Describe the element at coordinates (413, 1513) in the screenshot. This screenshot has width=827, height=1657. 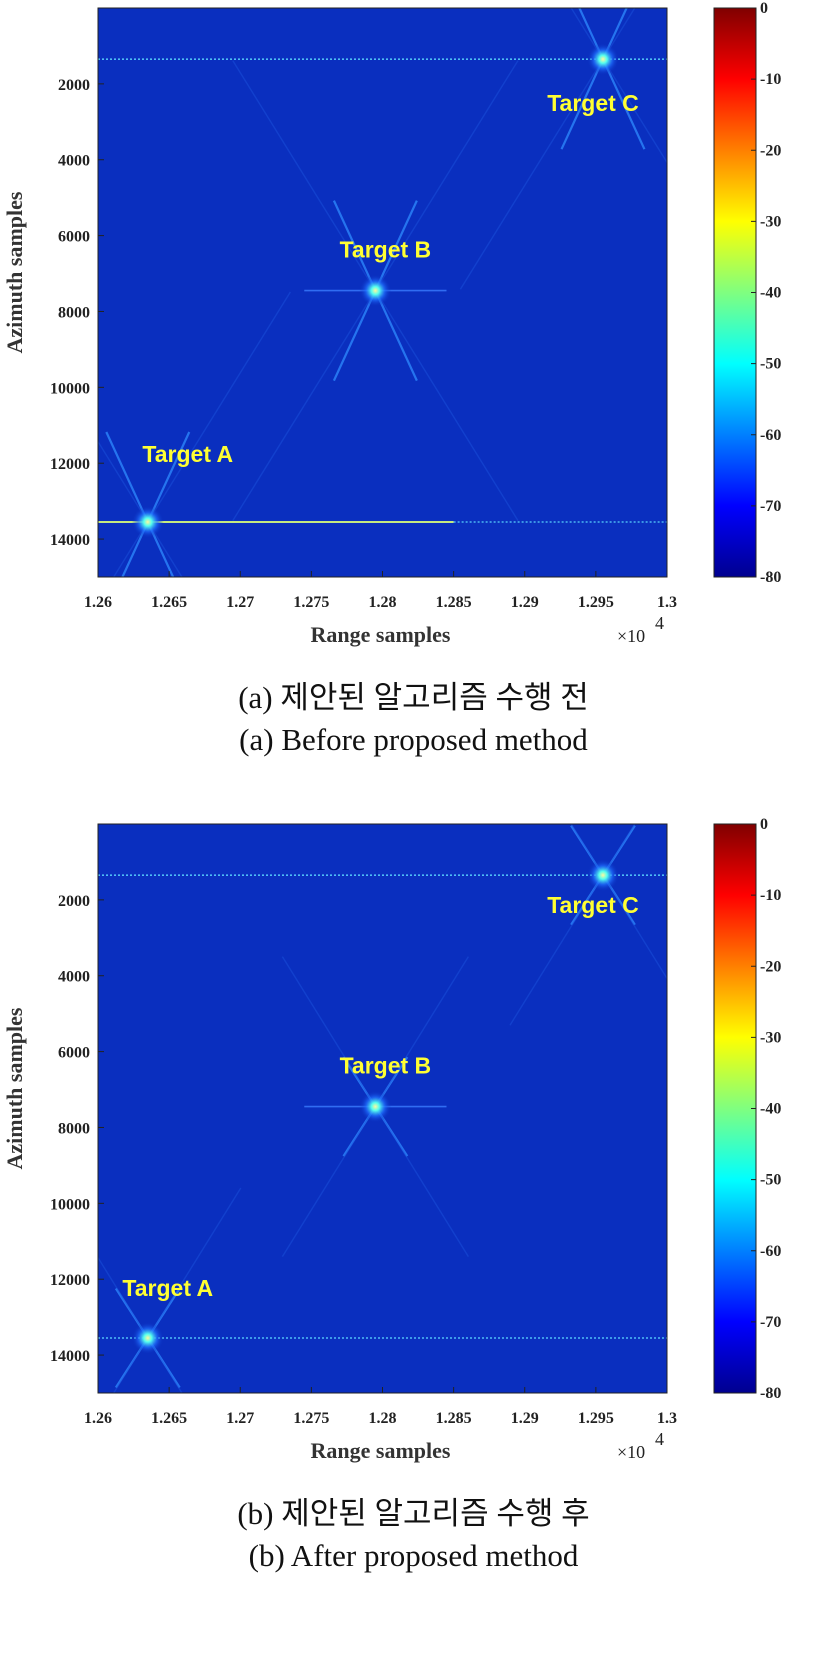
I see `caption-korean: (b) 제안된 알고리즘 수행 후` at that location.